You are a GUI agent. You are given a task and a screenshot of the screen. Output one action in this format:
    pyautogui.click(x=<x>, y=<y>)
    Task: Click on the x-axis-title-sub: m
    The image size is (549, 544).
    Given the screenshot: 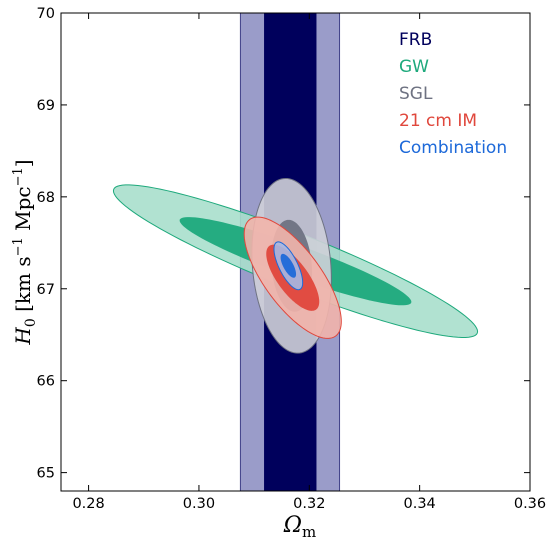 What is the action you would take?
    pyautogui.click(x=309, y=532)
    